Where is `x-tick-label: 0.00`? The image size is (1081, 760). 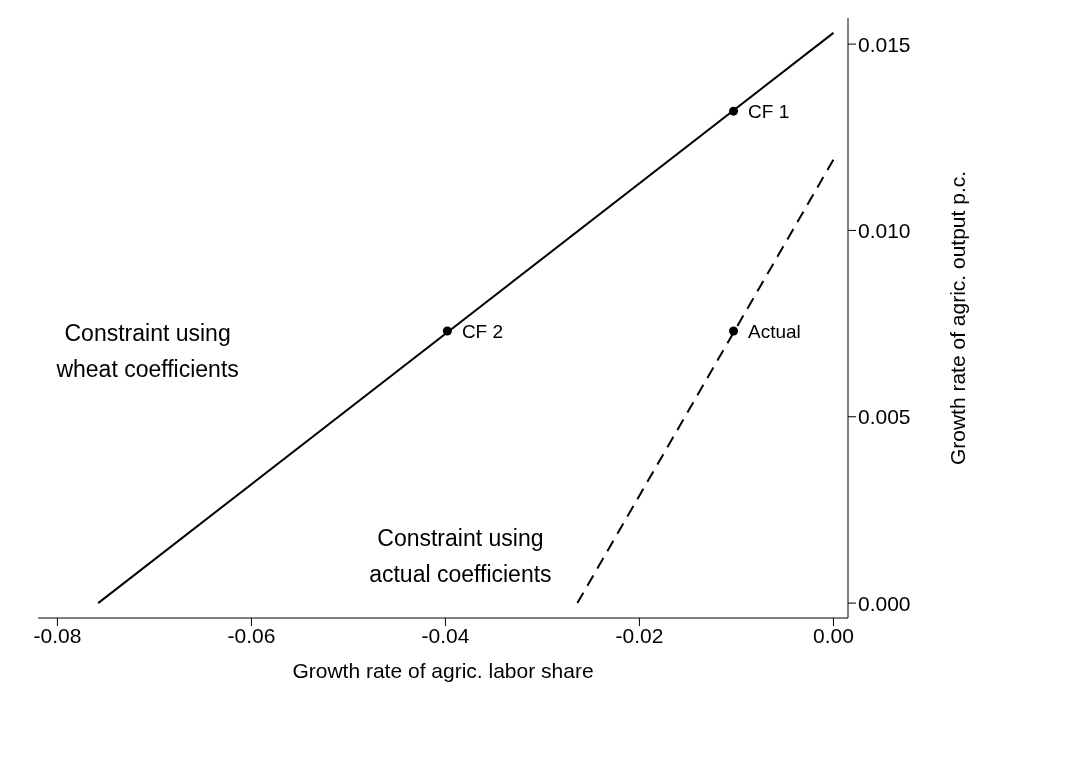 x-tick-label: 0.00 is located at coordinates (833, 635).